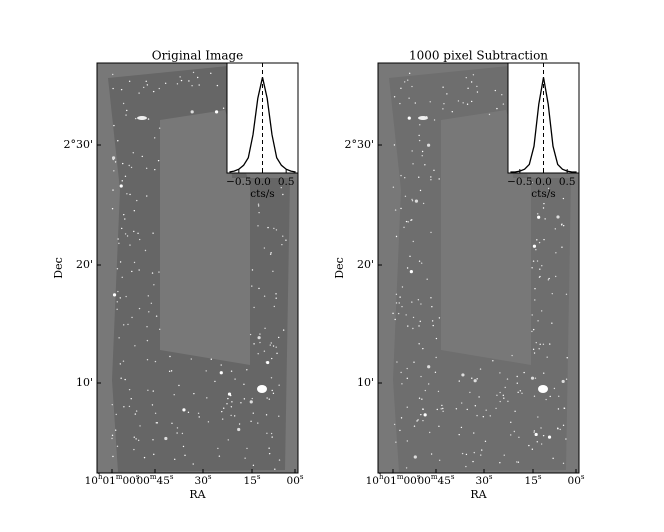 This screenshot has width=664, height=532. Describe the element at coordinates (339, 268) in the screenshot. I see `y-axis-label: Dec` at that location.